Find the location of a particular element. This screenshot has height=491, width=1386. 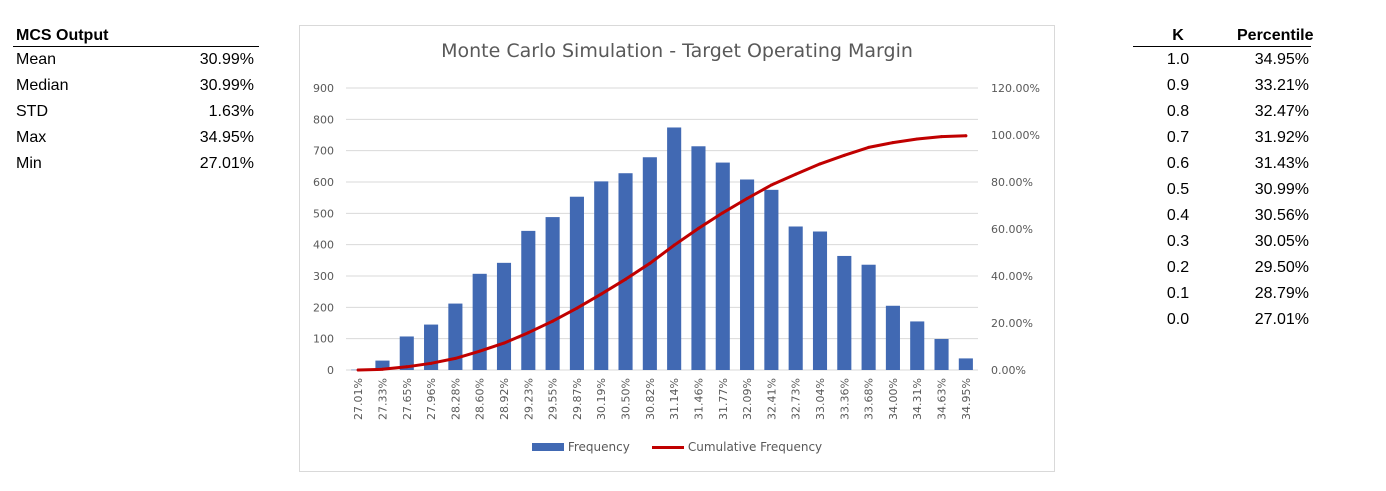

x-tick-label: 27.96% is located at coordinates (431, 399).